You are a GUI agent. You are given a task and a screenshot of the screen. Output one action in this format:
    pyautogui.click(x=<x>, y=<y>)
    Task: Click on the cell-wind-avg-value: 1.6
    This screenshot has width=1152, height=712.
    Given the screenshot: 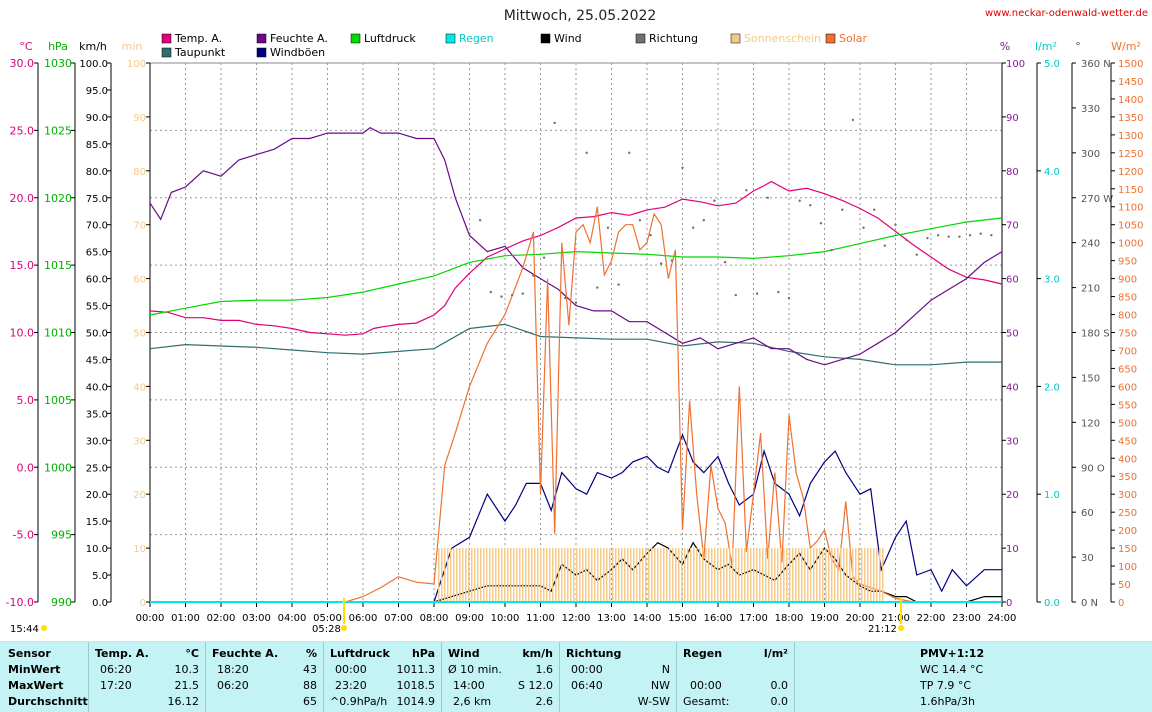 What is the action you would take?
    pyautogui.click(x=544, y=669)
    